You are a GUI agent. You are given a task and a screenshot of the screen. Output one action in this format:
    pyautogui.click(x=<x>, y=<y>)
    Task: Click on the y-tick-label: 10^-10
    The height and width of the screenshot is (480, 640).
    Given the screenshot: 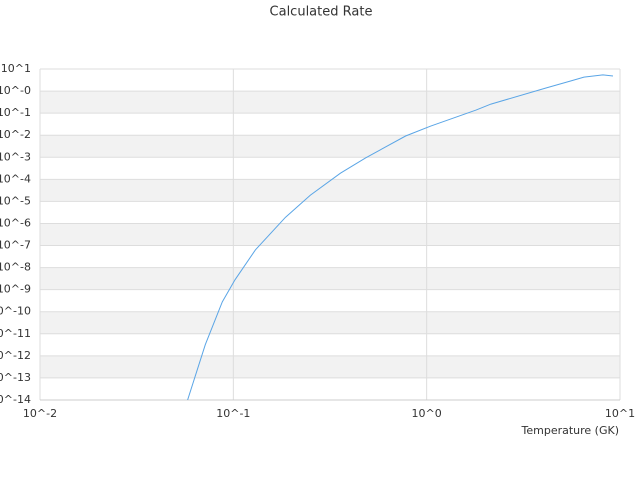 What is the action you would take?
    pyautogui.click(x=15, y=311)
    